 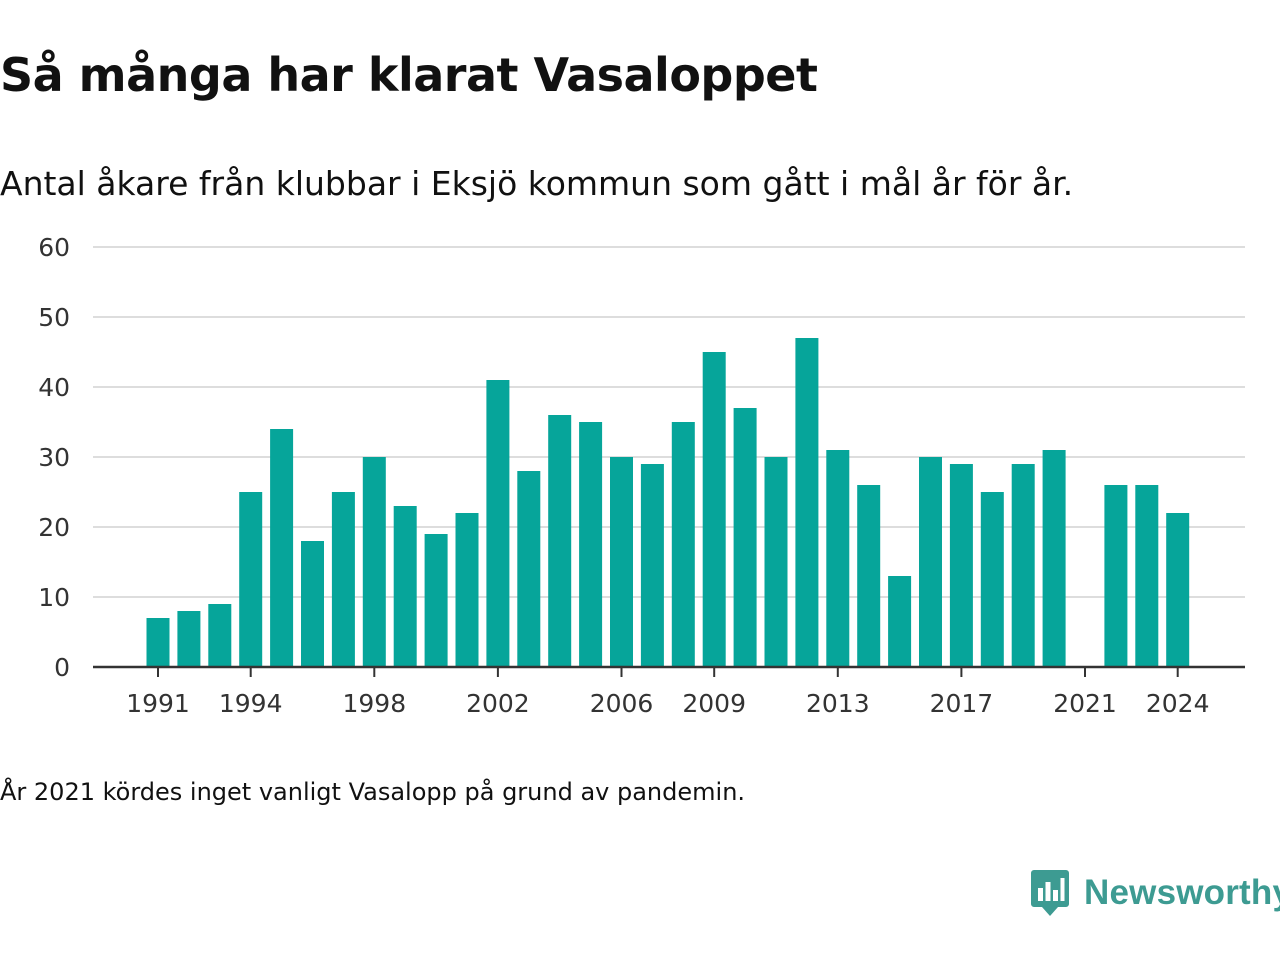 I want to click on x-tick-label: 2021, so click(x=1085, y=703).